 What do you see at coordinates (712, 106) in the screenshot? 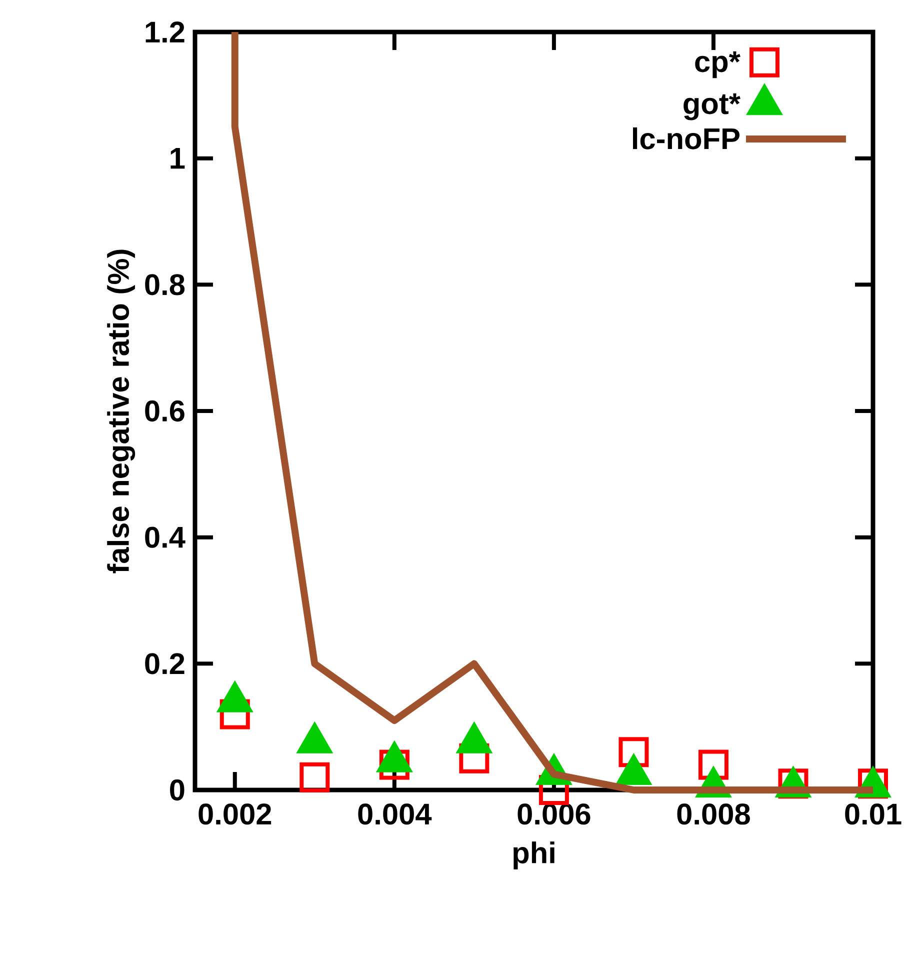
I see `legend-label: got*` at bounding box center [712, 106].